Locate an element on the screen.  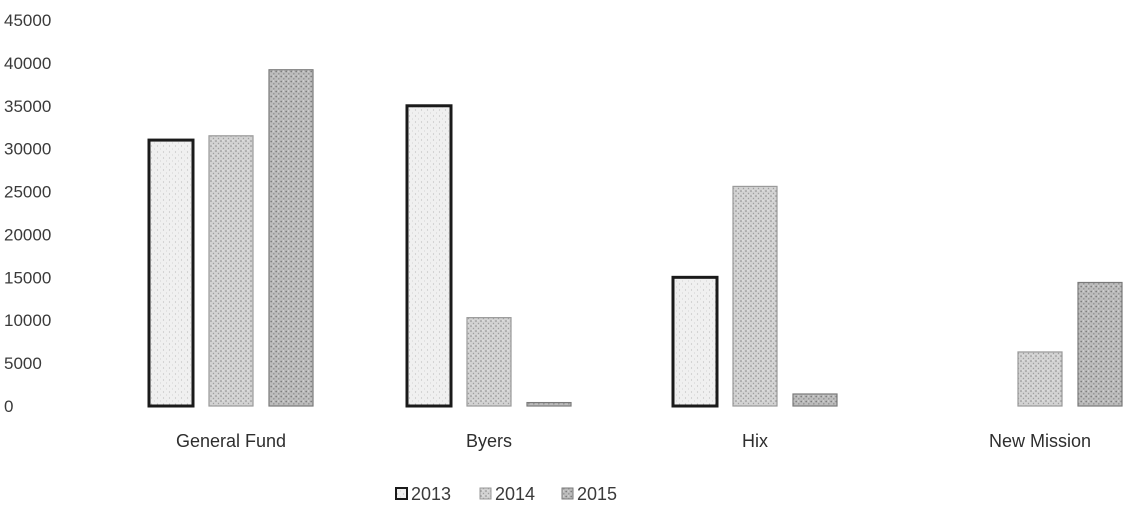
x-category-label: Byers is located at coordinates (489, 441).